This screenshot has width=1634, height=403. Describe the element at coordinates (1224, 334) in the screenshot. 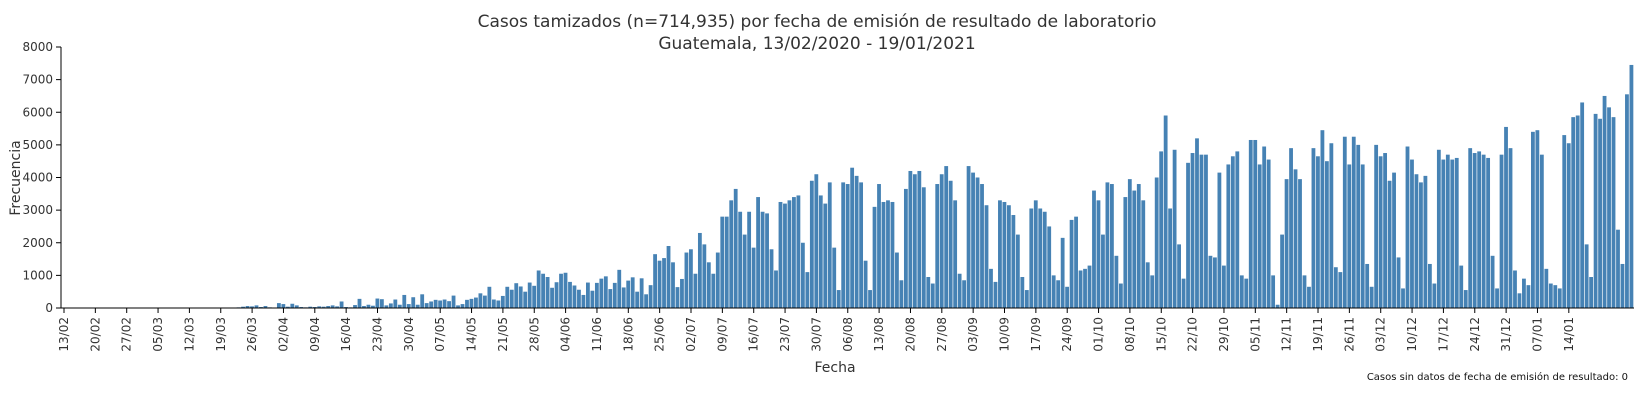

I see `x-tick-label: 29/10` at that location.